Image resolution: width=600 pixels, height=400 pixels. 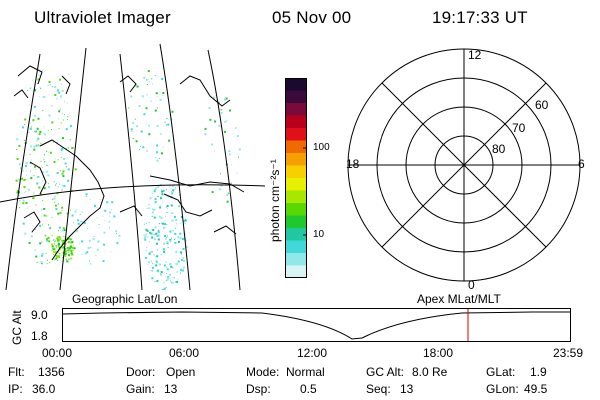 What do you see at coordinates (308, 389) in the screenshot?
I see `status-dsp-value: 0.5` at bounding box center [308, 389].